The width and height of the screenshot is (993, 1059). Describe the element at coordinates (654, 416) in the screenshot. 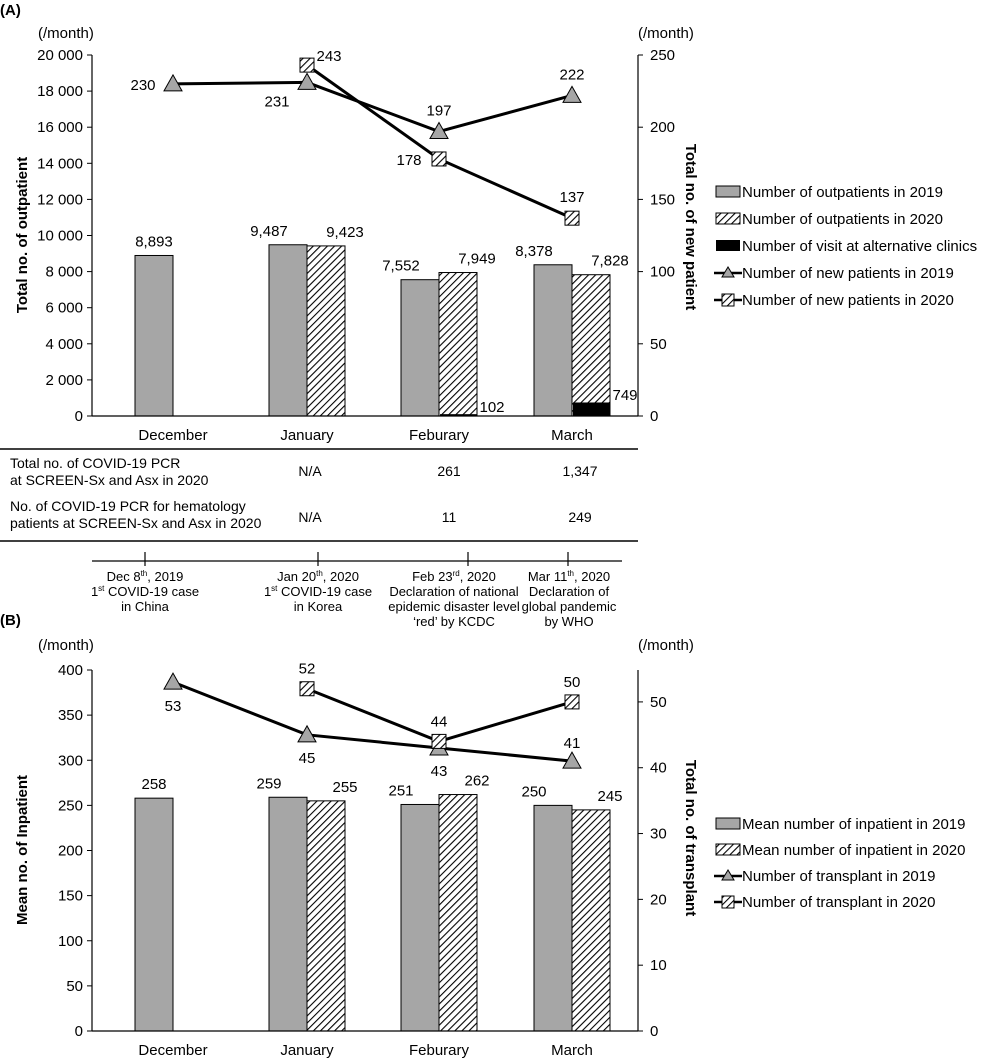

I see `right-tick-label: 0` at that location.